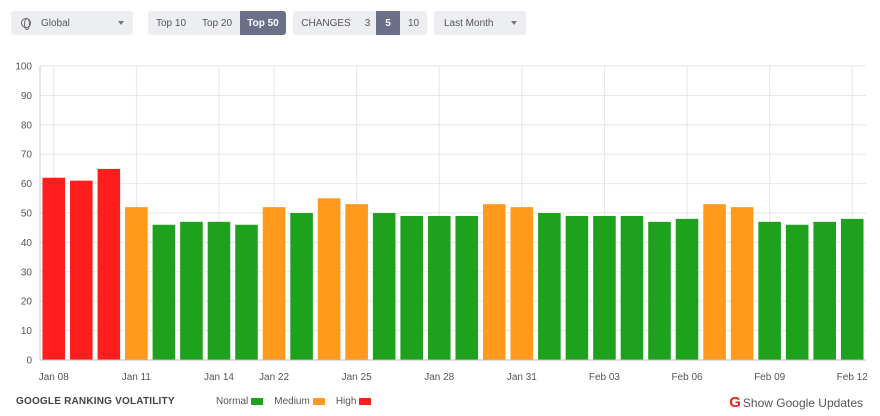  Describe the element at coordinates (27, 184) in the screenshot. I see `y-tick-label: 60` at that location.